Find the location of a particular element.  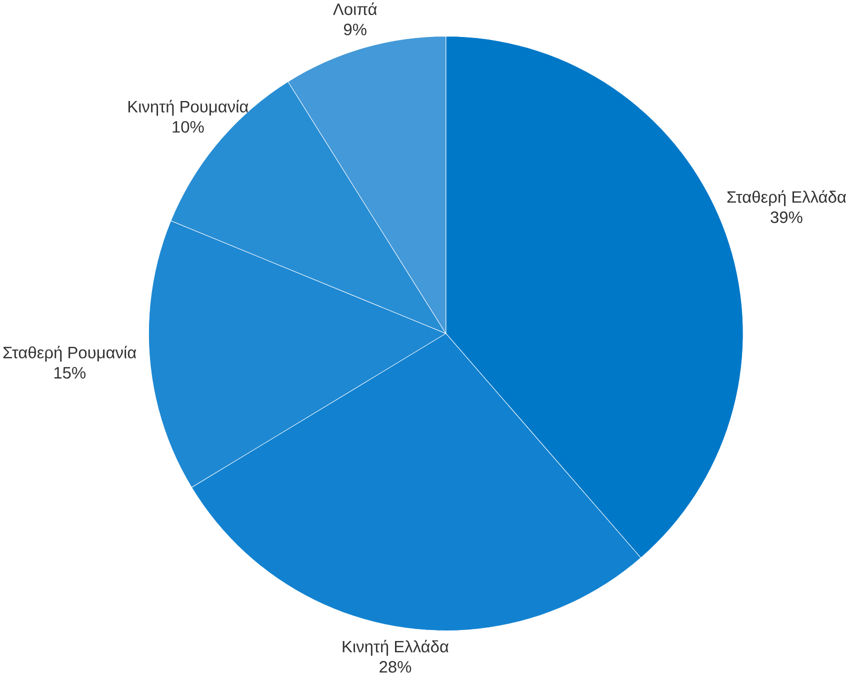

slice-label: Κινητή Ρουμανία is located at coordinates (188, 108).